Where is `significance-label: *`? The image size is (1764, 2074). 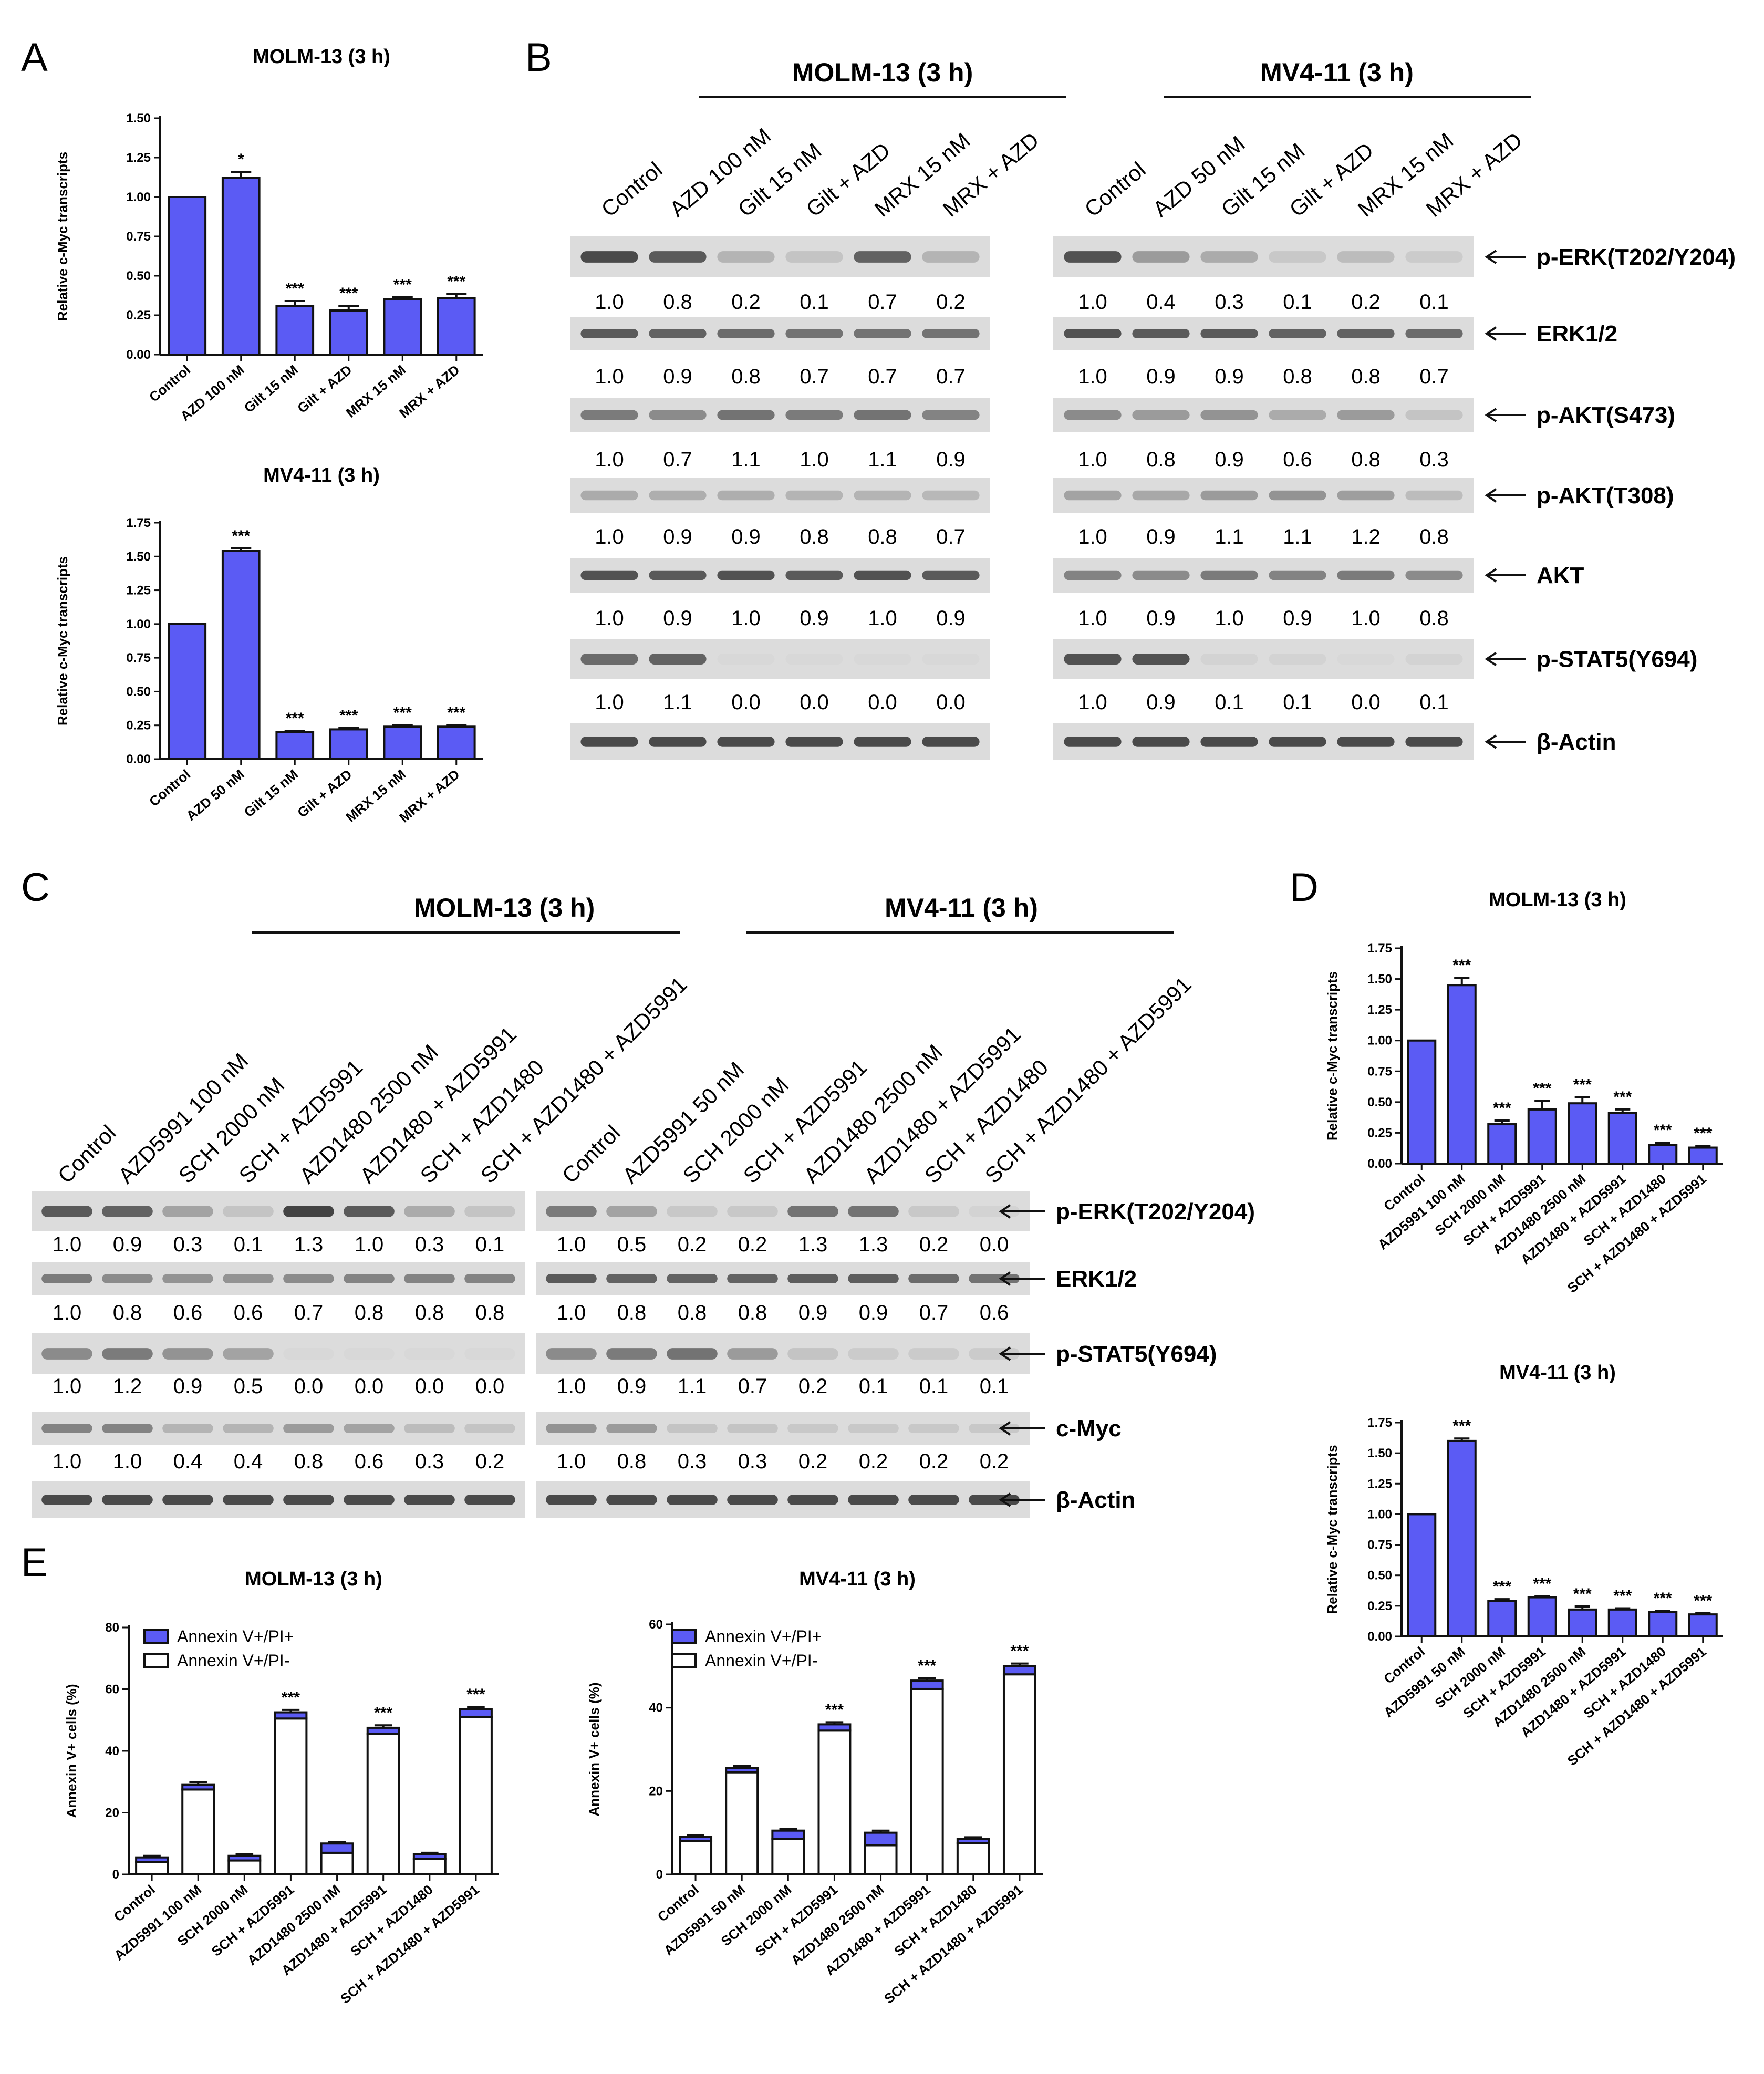 significance-label: * is located at coordinates (241, 159).